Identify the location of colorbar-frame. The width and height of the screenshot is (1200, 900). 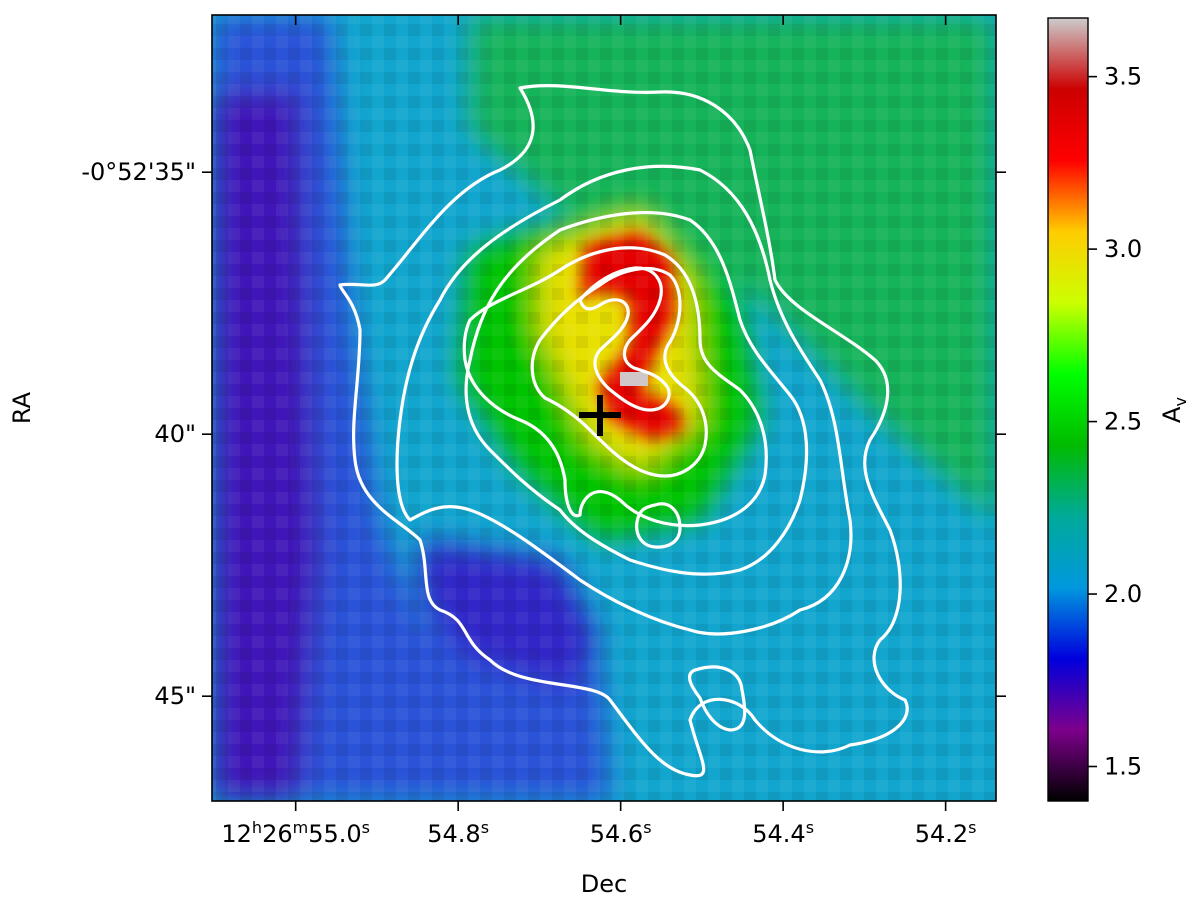
(1068, 409).